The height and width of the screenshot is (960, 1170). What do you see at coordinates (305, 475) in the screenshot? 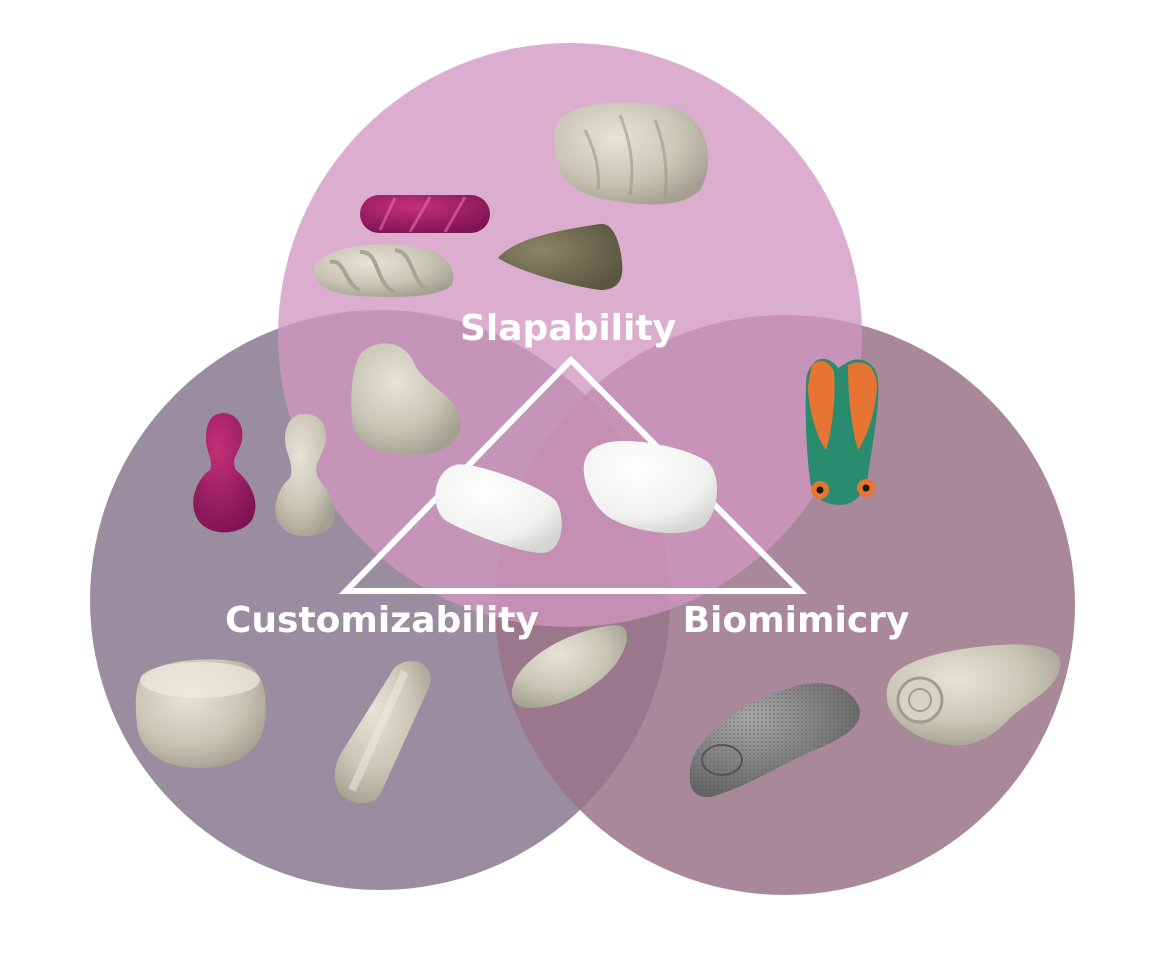
I see `clay-peanut-icon` at bounding box center [305, 475].